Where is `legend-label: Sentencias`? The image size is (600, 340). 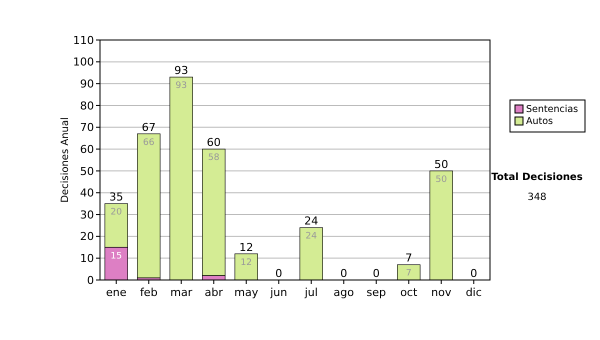
legend-label: Sentencias is located at coordinates (552, 109).